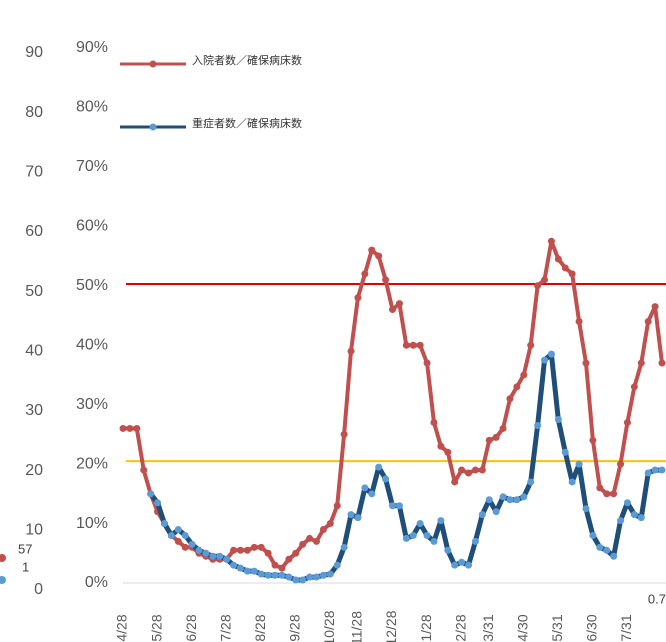  Describe the element at coordinates (34, 410) in the screenshot. I see `y-tick-label: 30` at that location.